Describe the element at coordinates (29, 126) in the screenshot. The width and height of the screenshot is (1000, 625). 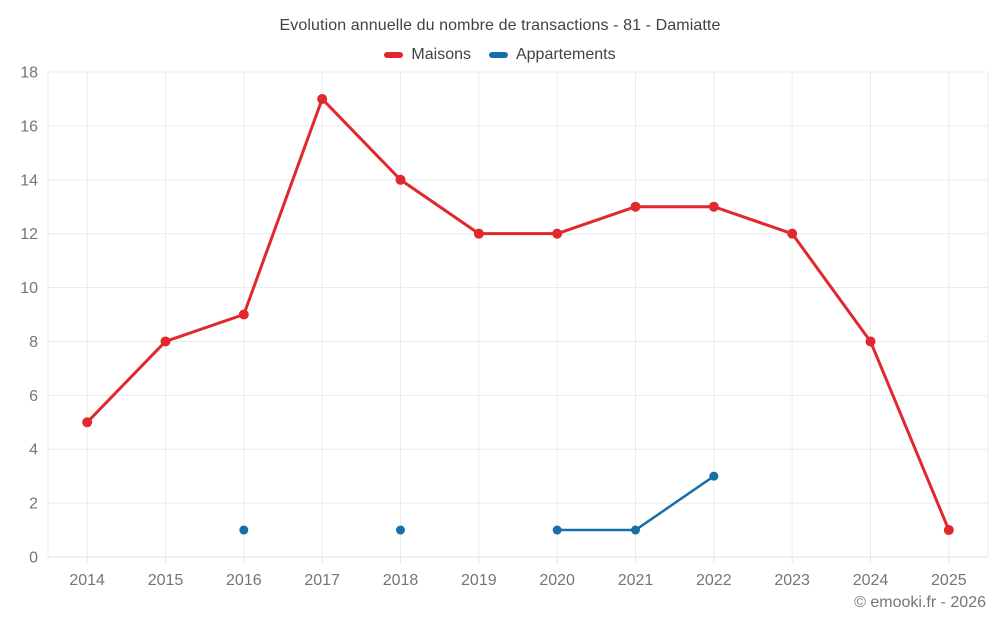
I see `svg-text: 16` at that location.